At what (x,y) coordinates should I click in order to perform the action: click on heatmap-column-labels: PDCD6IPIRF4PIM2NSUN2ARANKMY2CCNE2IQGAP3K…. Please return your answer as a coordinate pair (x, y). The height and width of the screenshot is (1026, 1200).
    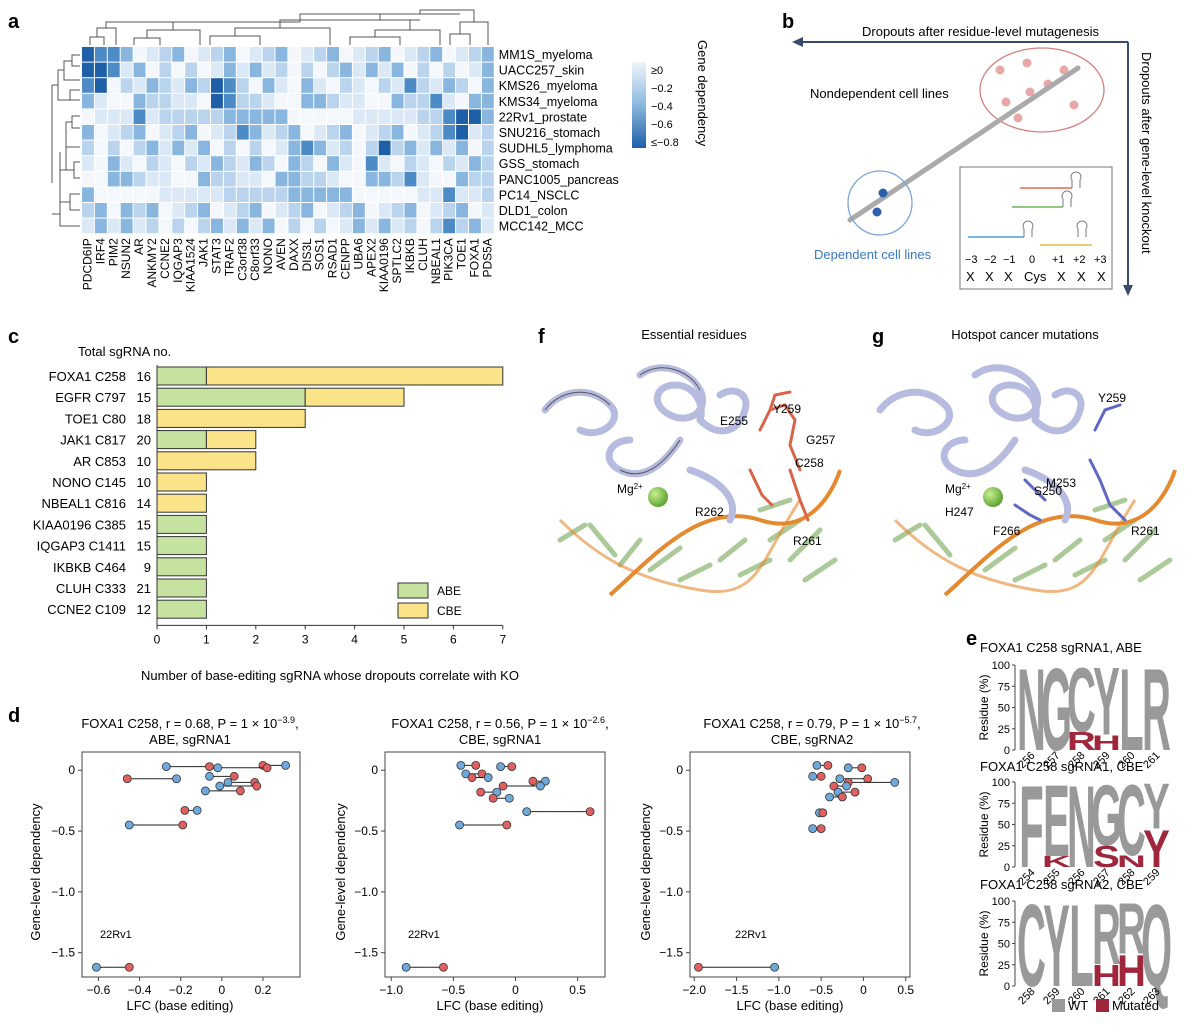
    Looking at the image, I should click on (287, 265).